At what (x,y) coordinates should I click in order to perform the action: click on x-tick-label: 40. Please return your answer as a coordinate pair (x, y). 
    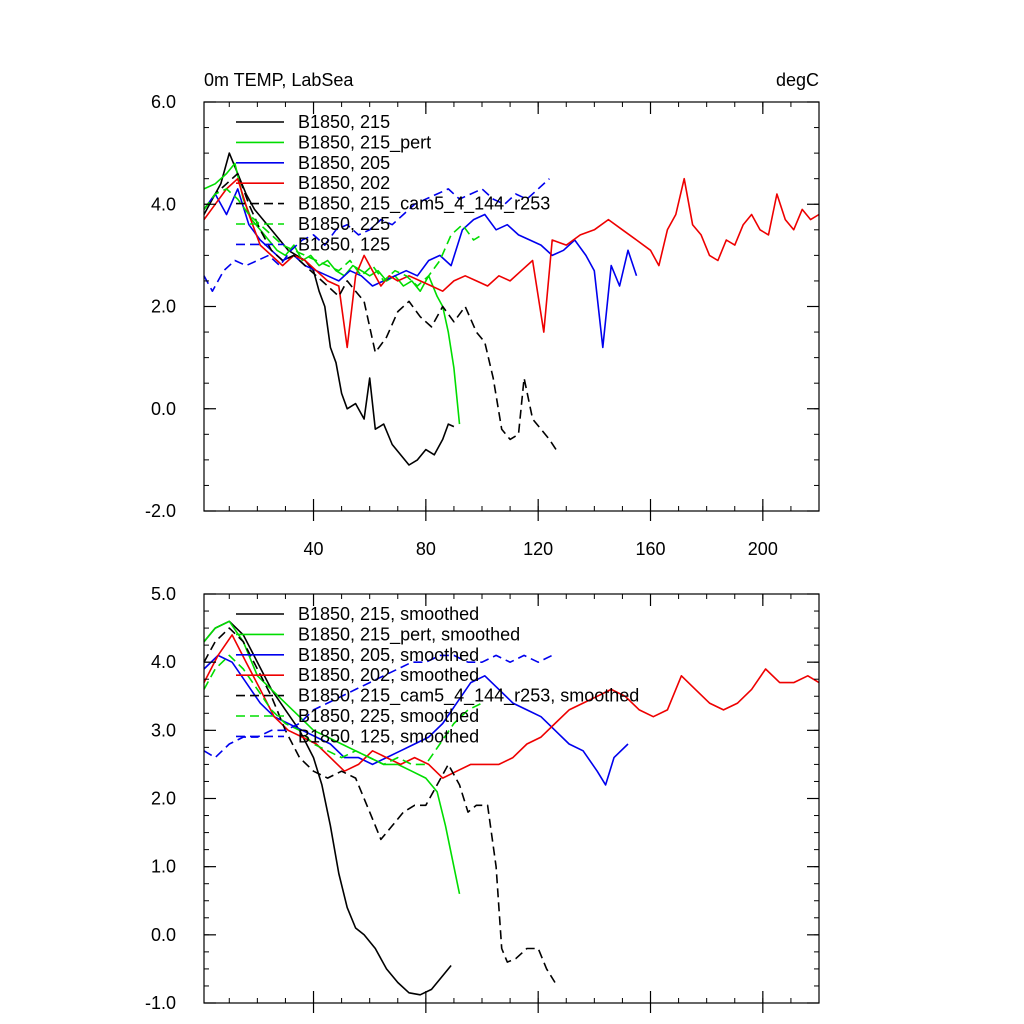
    Looking at the image, I should click on (314, 549).